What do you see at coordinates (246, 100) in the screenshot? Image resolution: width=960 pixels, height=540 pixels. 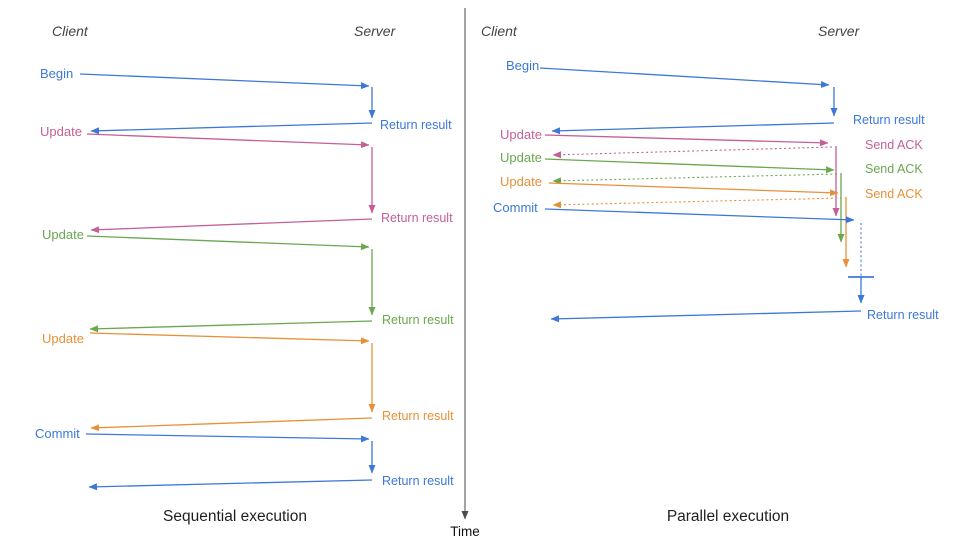 I see `seq-message-begin: Begin Return result` at bounding box center [246, 100].